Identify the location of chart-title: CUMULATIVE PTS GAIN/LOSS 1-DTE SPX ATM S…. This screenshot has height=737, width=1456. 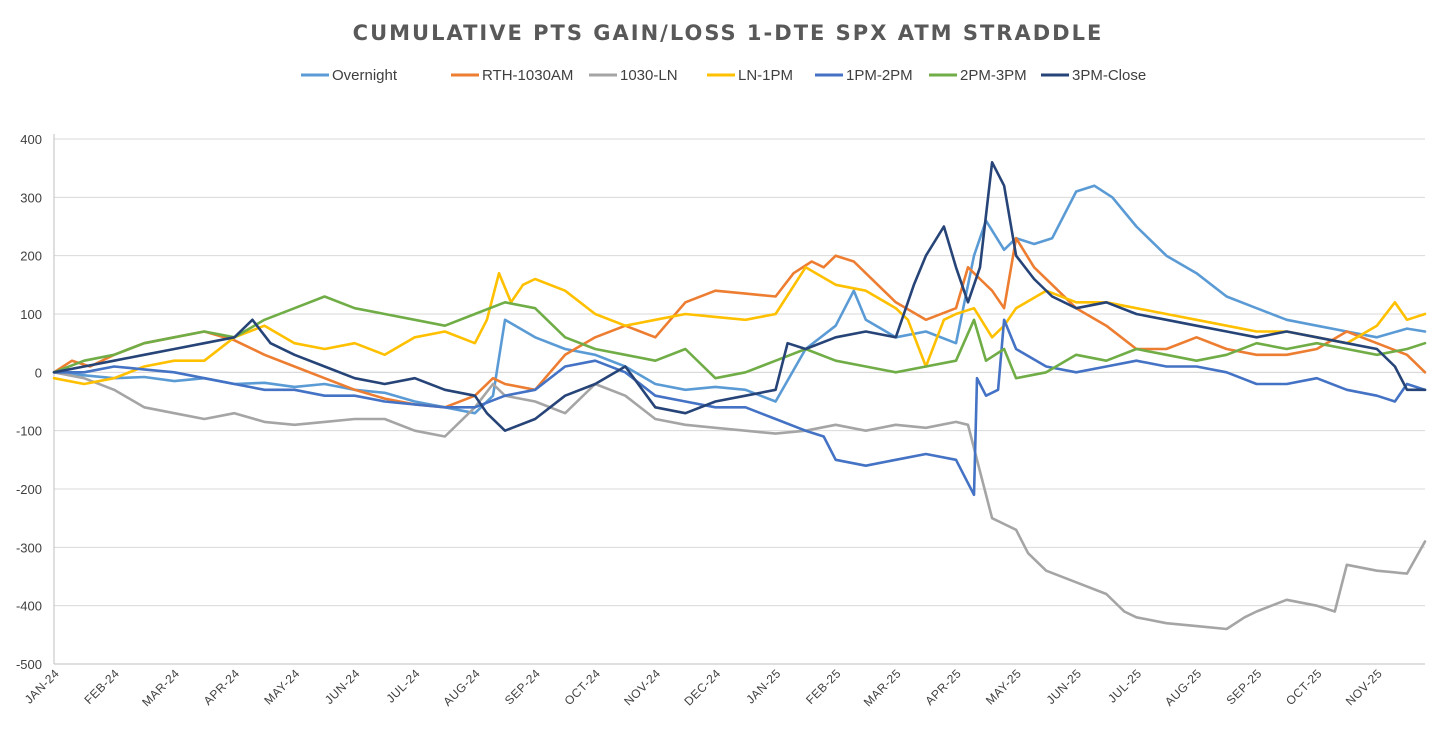
(728, 33).